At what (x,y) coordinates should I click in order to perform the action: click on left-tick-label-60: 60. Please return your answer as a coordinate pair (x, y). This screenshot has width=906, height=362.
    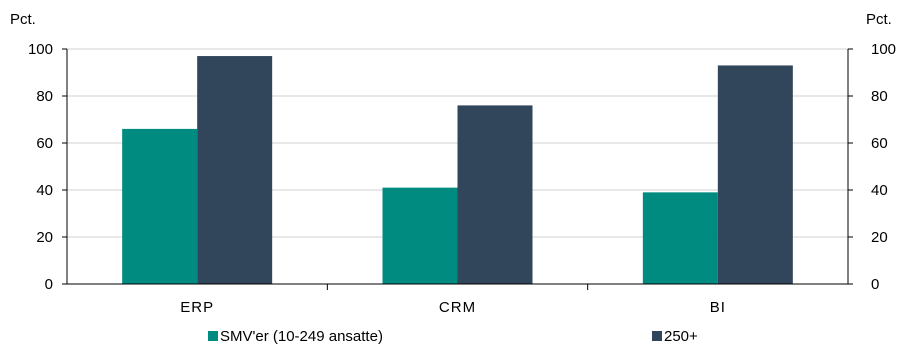
    Looking at the image, I should click on (44, 143).